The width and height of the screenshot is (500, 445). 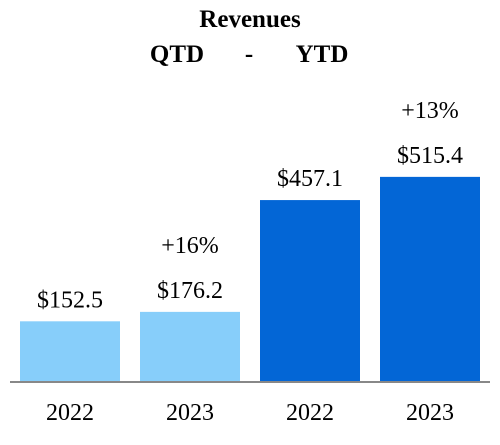 What do you see at coordinates (250, 19) in the screenshot?
I see `chart-title: Revenues` at bounding box center [250, 19].